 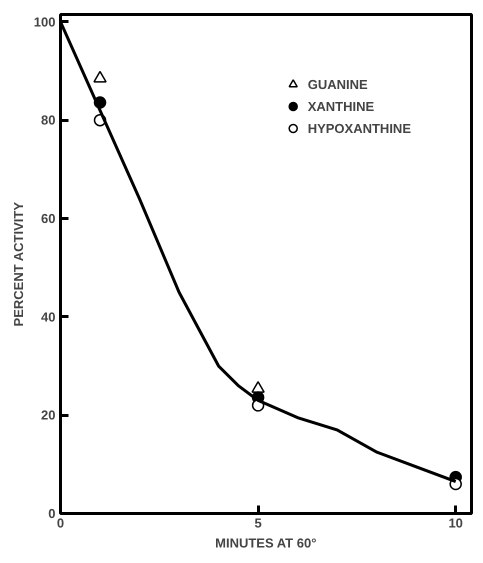 I want to click on legend-label: GUANINE, so click(x=338, y=84).